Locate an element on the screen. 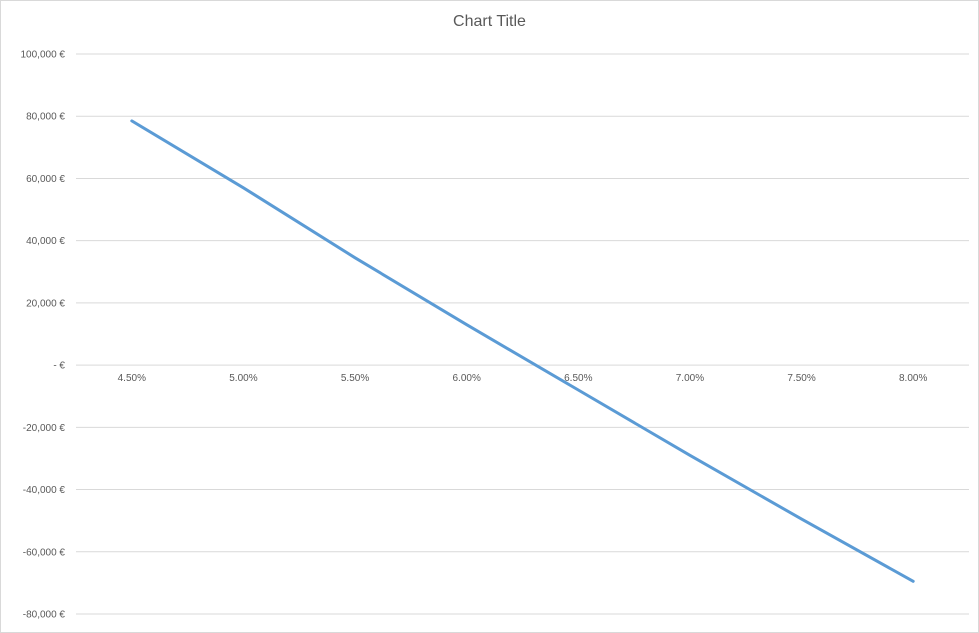  x-tick-label: 6.50% is located at coordinates (578, 378).